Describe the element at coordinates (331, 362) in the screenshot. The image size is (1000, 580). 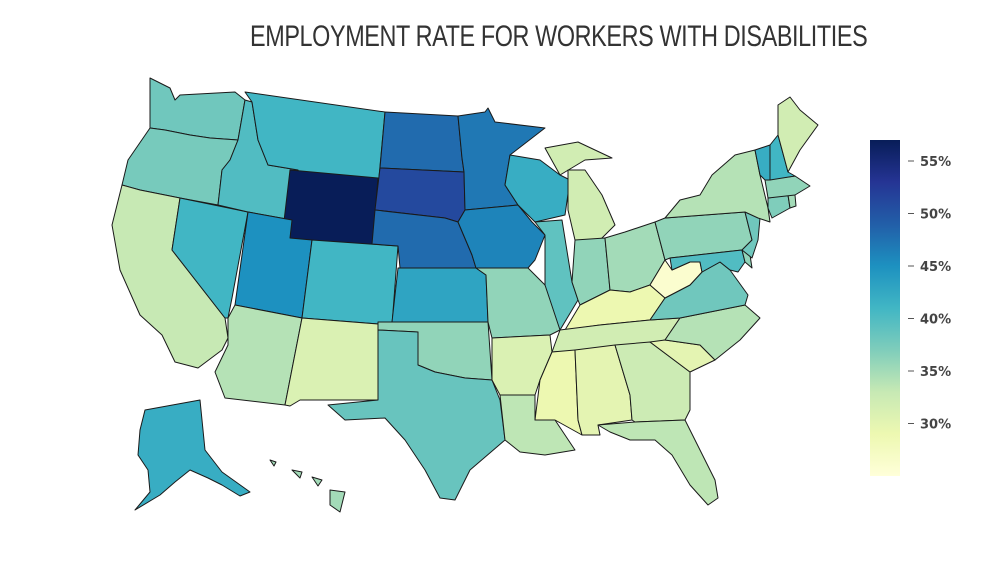
I see `state-NM` at that location.